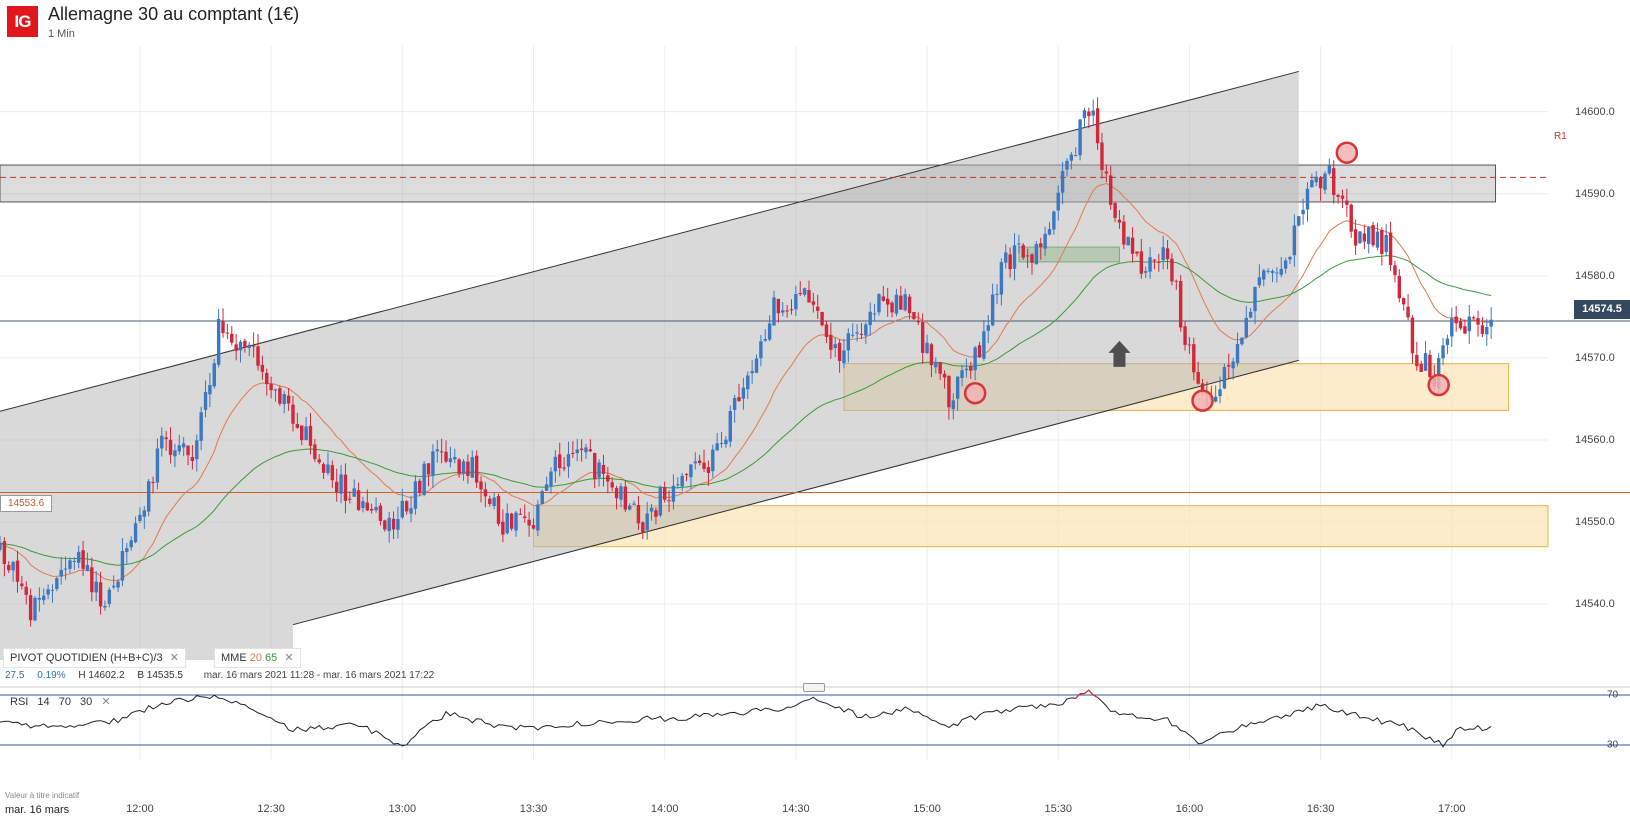  What do you see at coordinates (1119, 353) in the screenshot?
I see `arrow-up-marker` at bounding box center [1119, 353].